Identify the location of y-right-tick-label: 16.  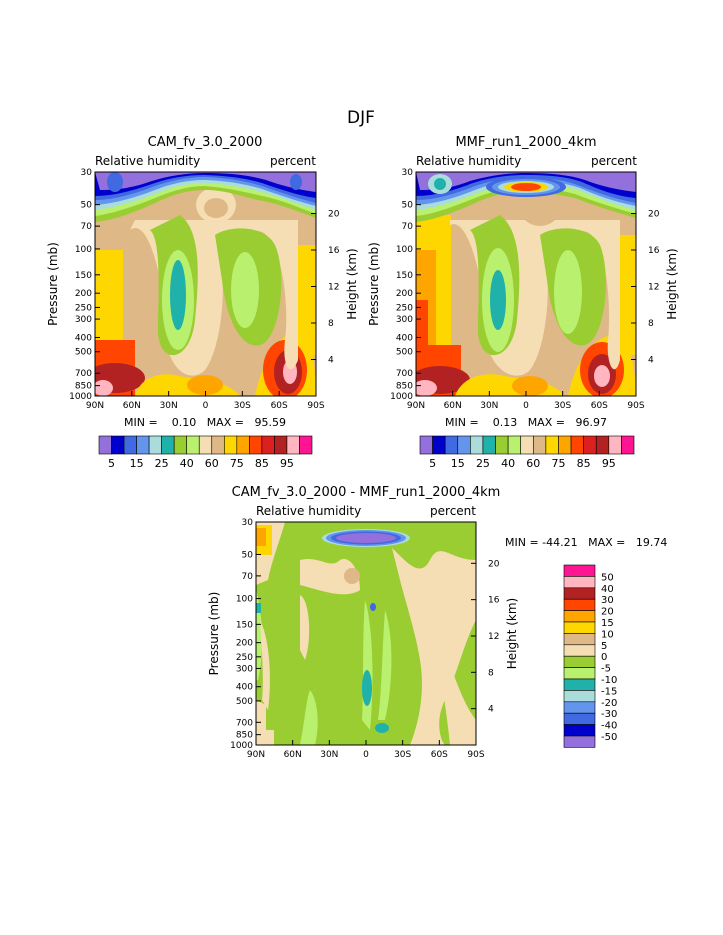
(494, 601).